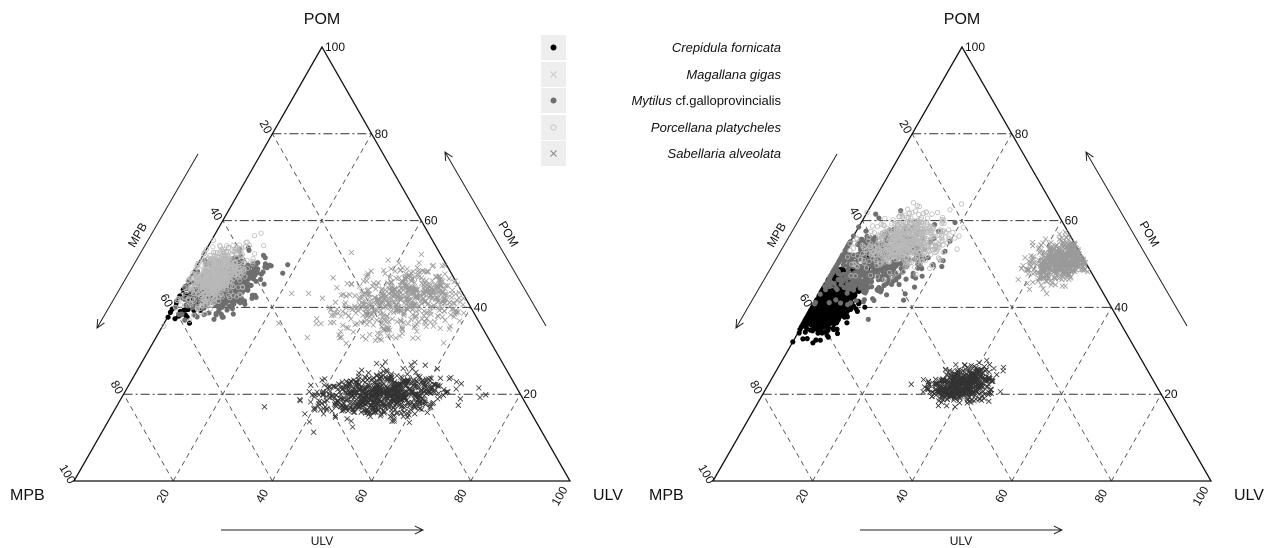  I want to click on ulv-tick-label: 20, so click(162, 495).